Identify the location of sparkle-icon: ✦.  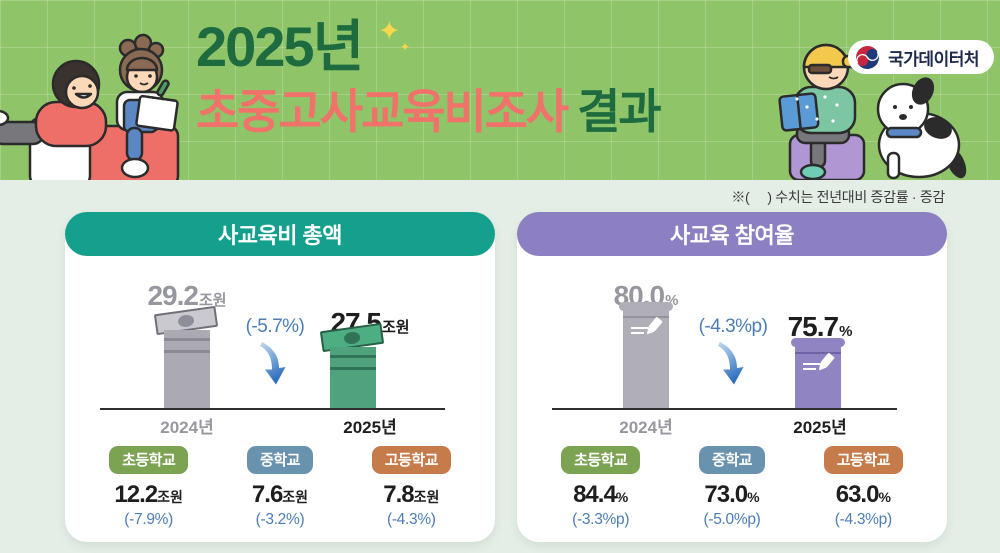
(389, 31).